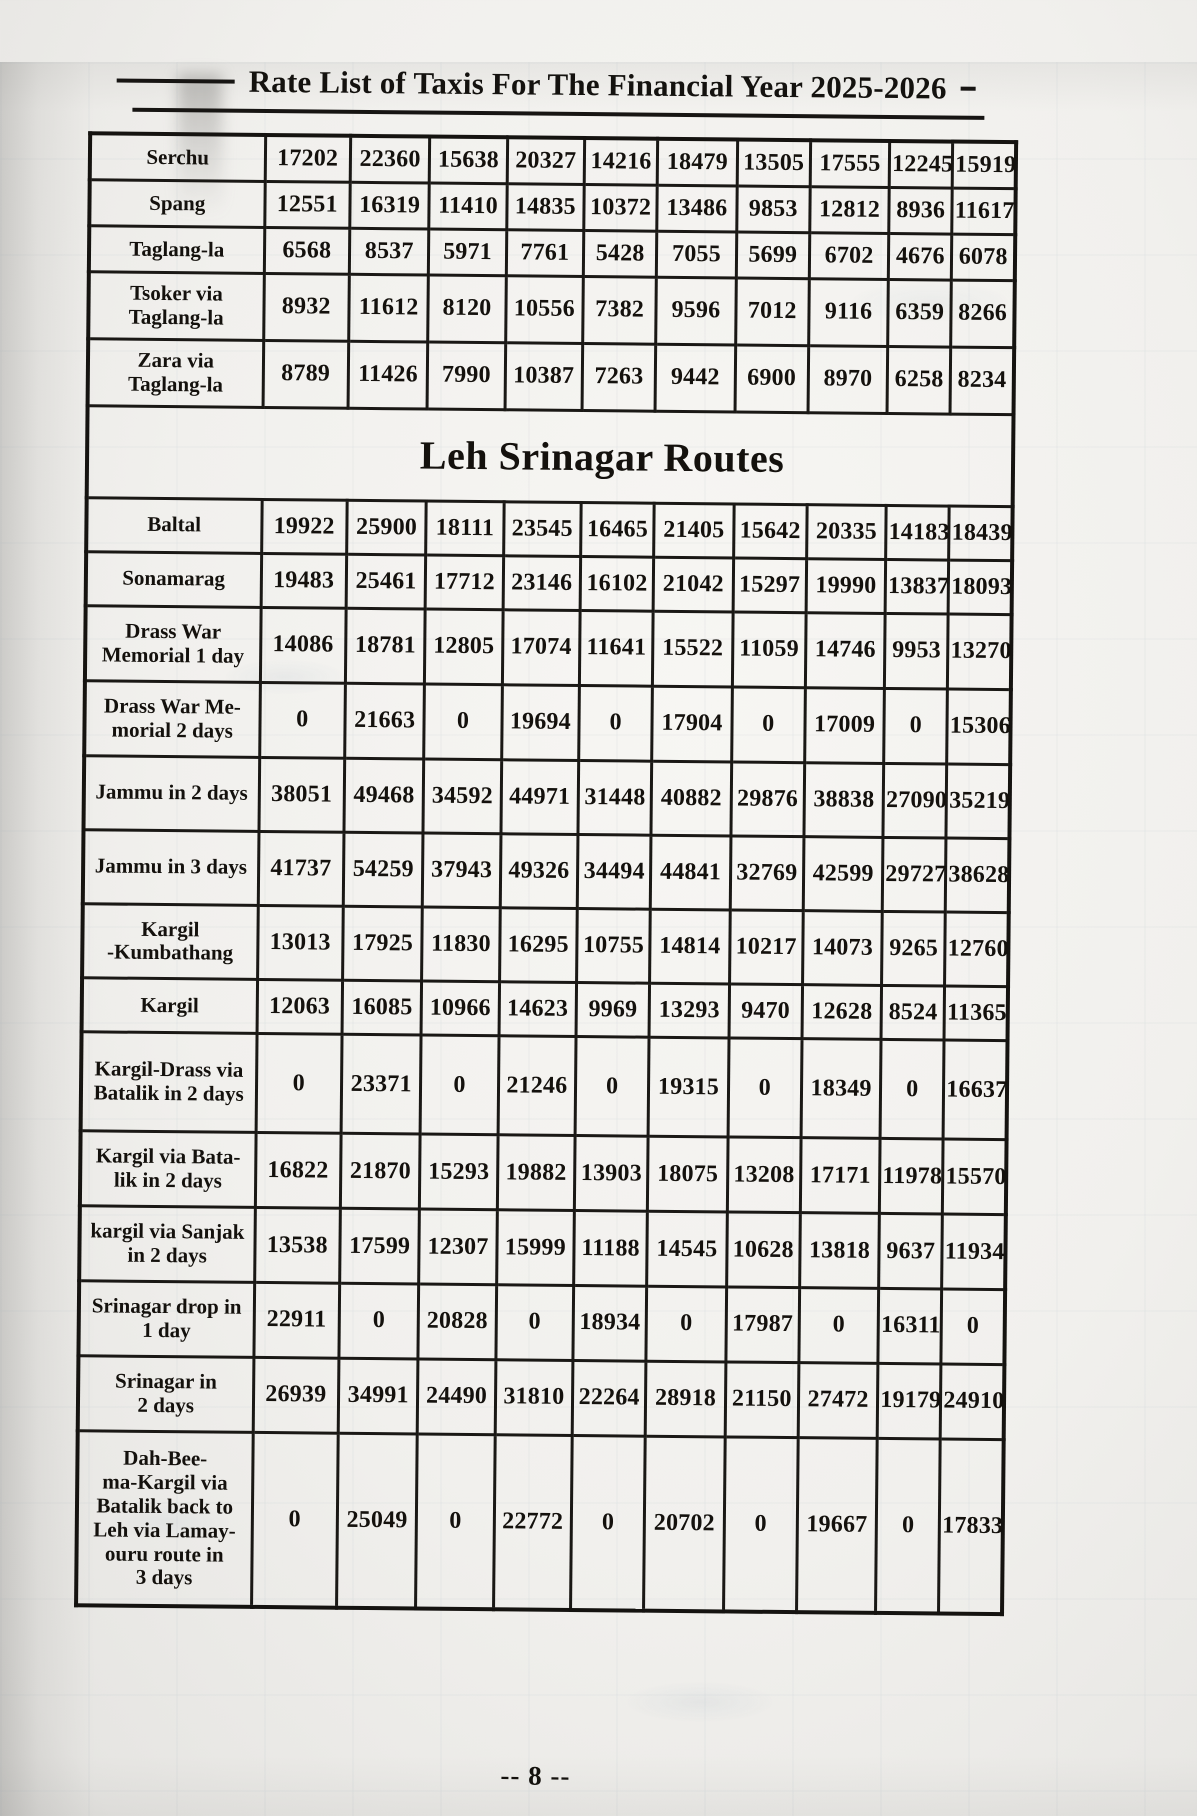 The height and width of the screenshot is (1816, 1197). Describe the element at coordinates (458, 1172) in the screenshot. I see `fare-value: 15293` at that location.